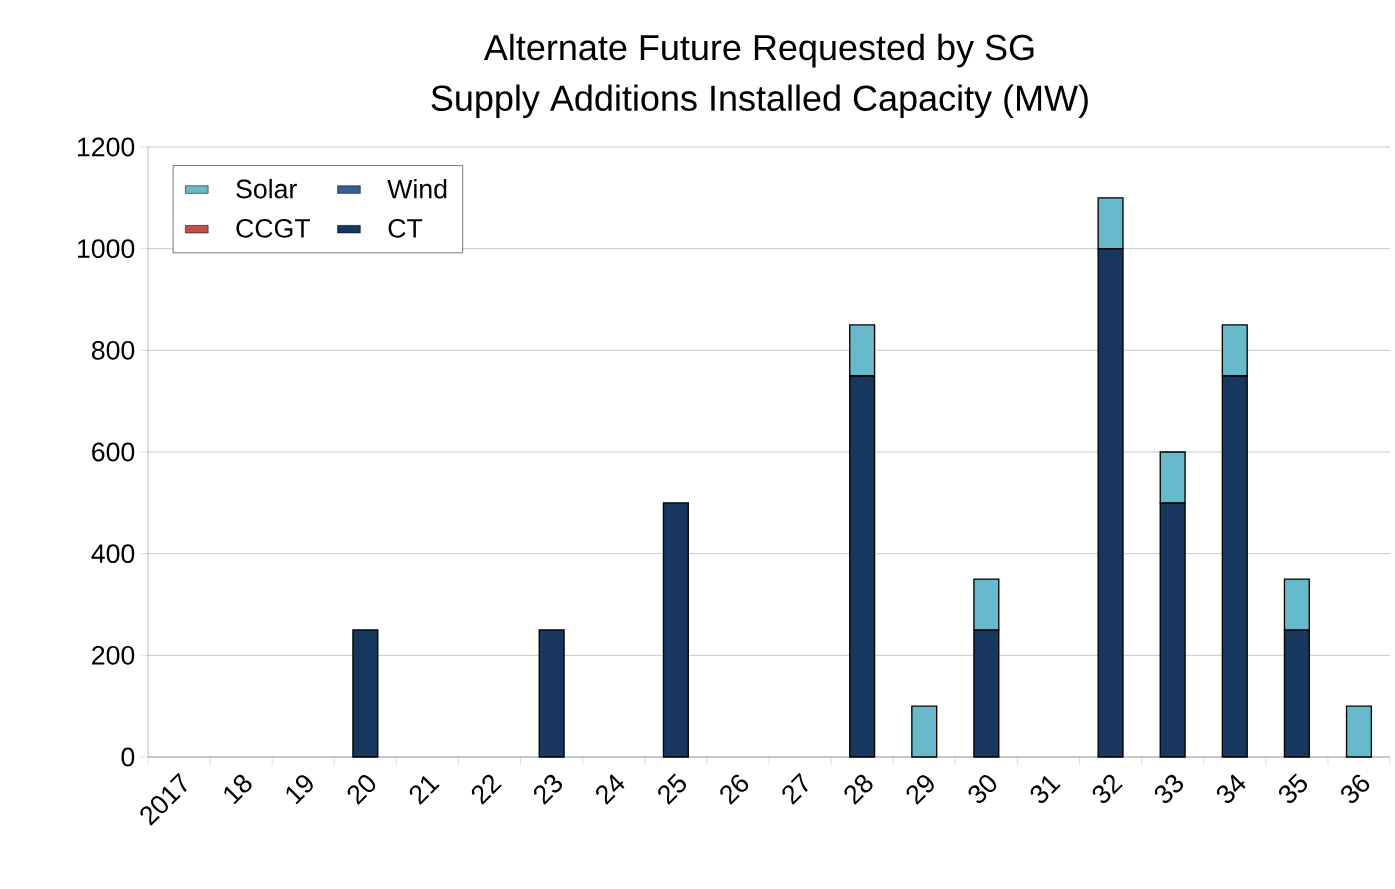  Describe the element at coordinates (273, 228) in the screenshot. I see `legend-label: CCGT` at that location.